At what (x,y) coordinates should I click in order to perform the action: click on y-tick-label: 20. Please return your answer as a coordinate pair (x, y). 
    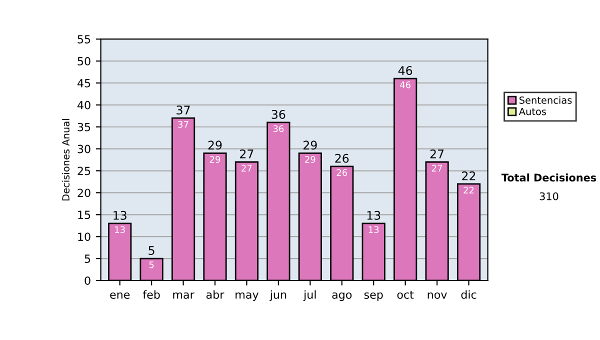
    Looking at the image, I should click on (84, 193).